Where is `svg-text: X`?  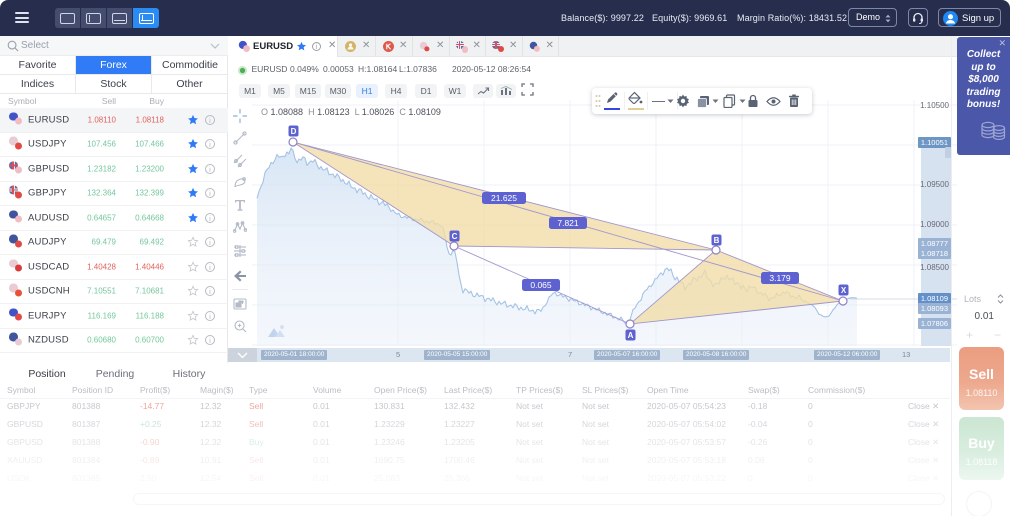
svg-text: X is located at coordinates (844, 290).